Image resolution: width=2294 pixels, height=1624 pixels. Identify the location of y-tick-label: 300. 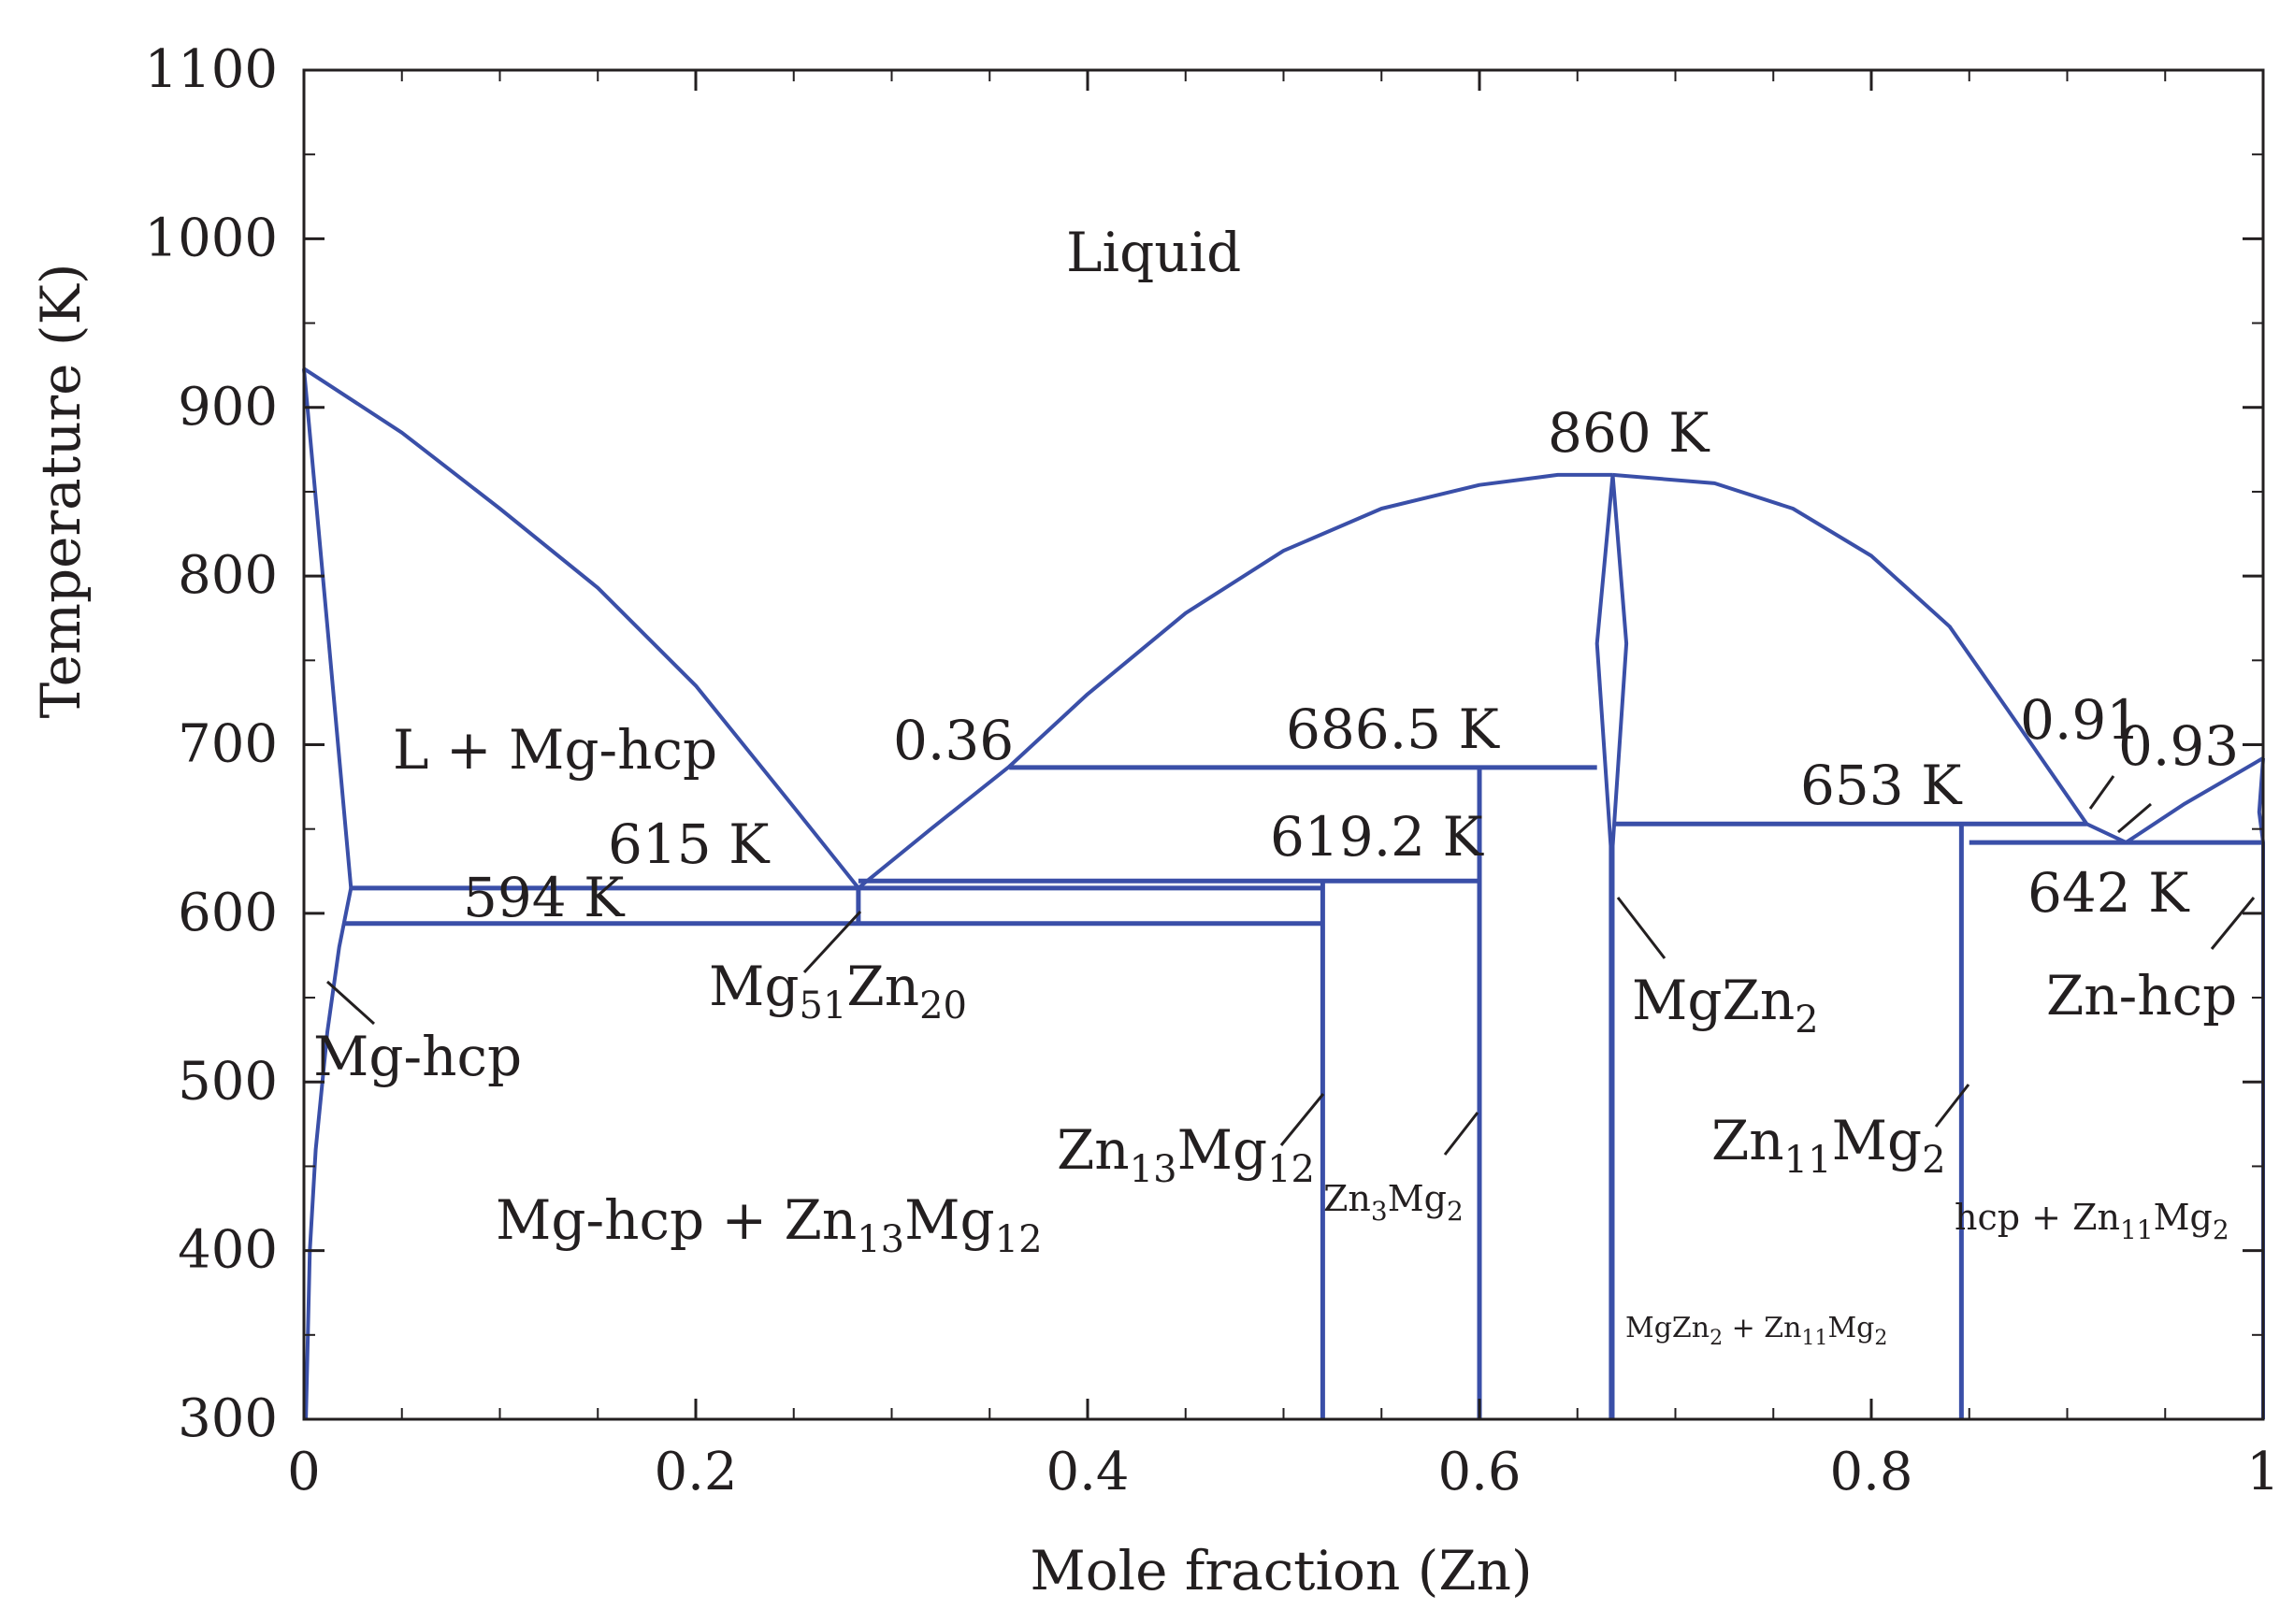
(228, 1418).